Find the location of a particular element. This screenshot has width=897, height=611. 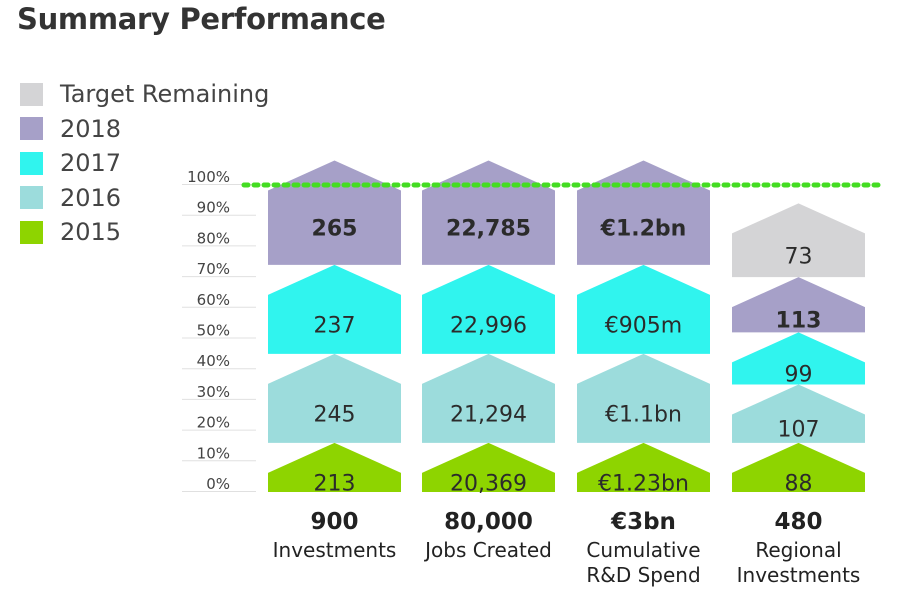

category-label: 900 Investments is located at coordinates (335, 534).